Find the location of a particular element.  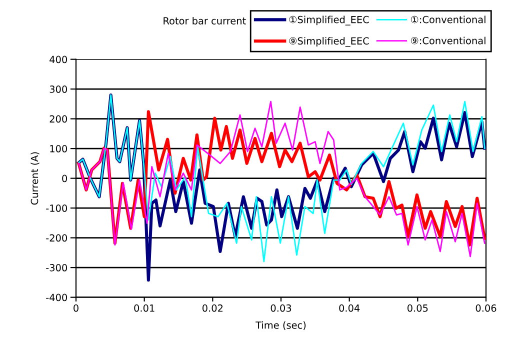

legend-label: ①Simplified_EEC is located at coordinates (329, 21).